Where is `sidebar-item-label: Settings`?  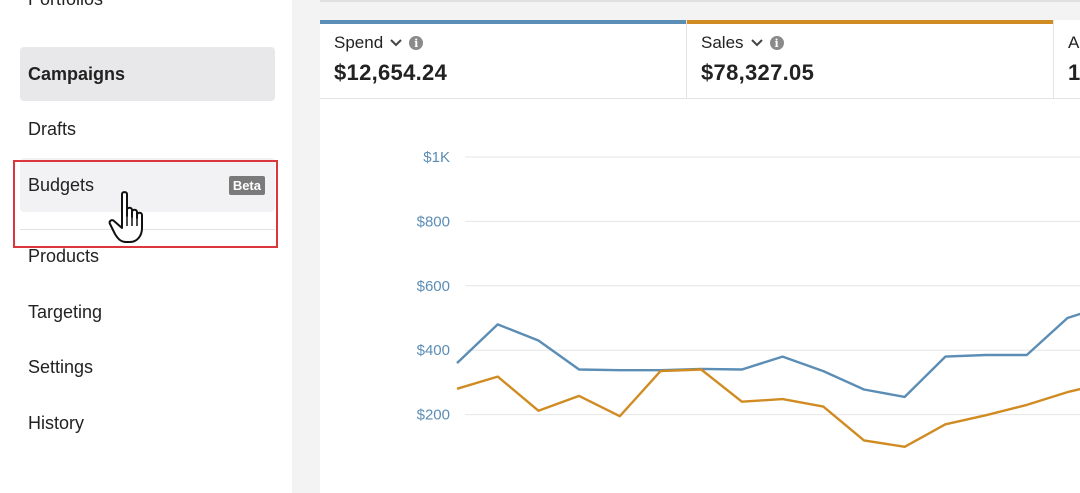
sidebar-item-label: Settings is located at coordinates (61, 366).